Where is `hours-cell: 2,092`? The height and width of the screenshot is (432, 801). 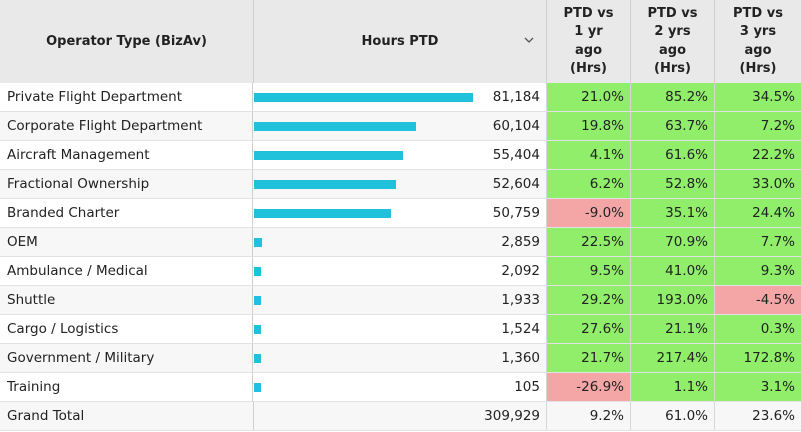
hours-cell: 2,092 is located at coordinates (399, 271).